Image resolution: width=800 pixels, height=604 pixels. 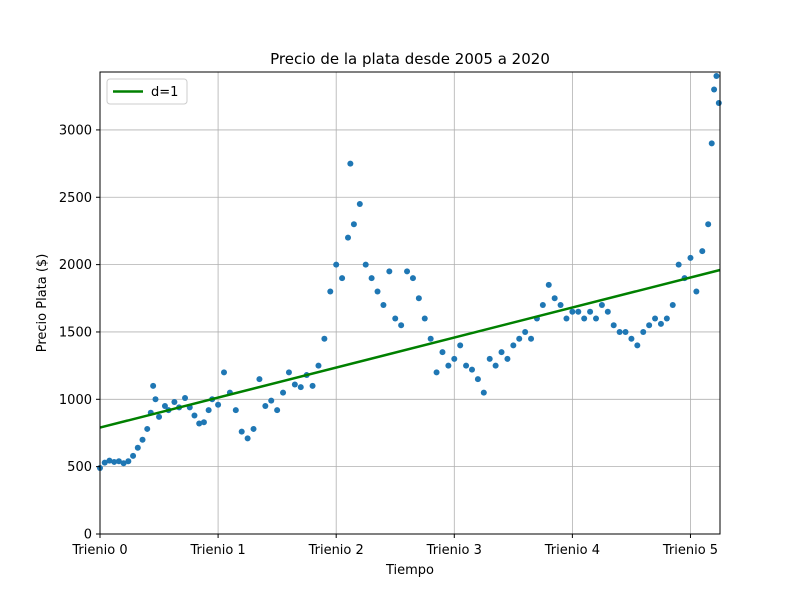 I want to click on y-tick-label: 2500, so click(x=75, y=198).